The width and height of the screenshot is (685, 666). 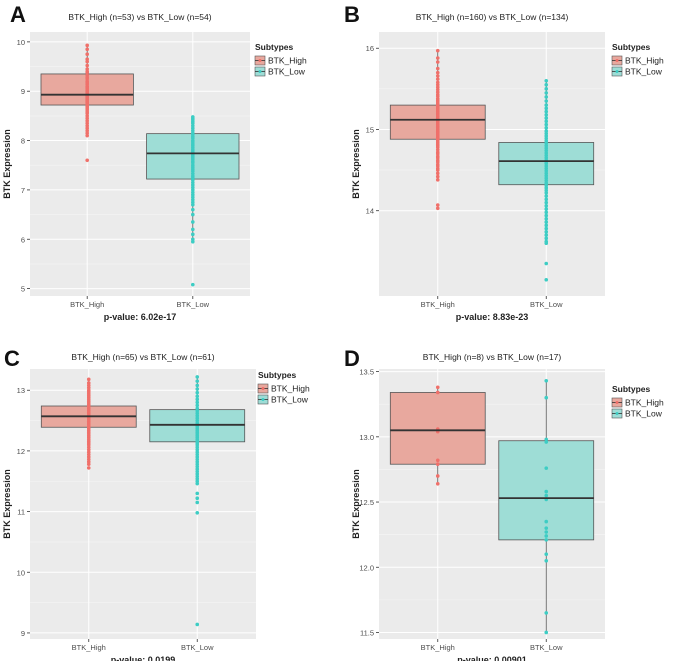 What do you see at coordinates (21, 451) in the screenshot?
I see `y-tick-label: 12` at bounding box center [21, 451].